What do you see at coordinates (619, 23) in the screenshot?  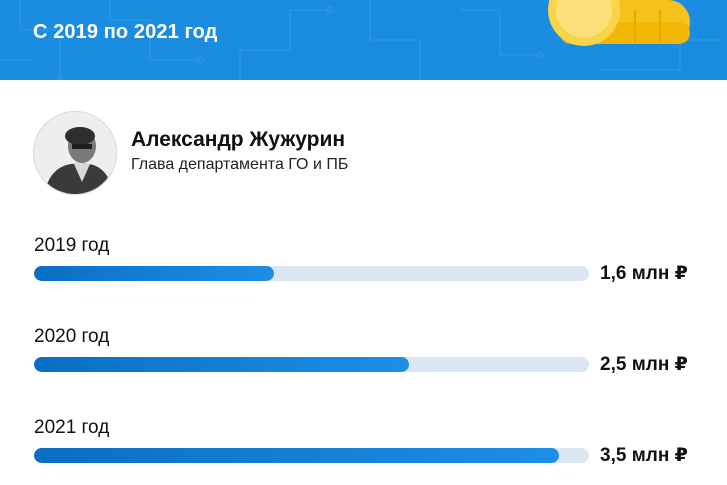 I see `gold-coins-icon` at bounding box center [619, 23].